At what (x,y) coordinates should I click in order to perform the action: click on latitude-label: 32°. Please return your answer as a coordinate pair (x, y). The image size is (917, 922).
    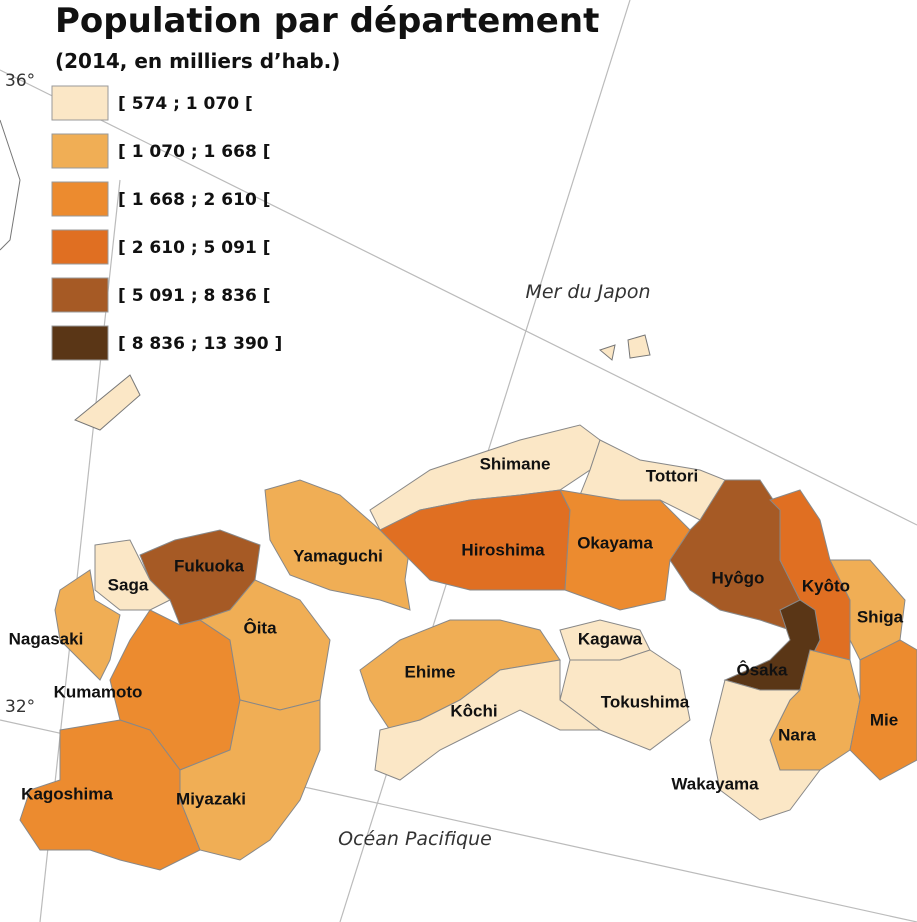
    Looking at the image, I should click on (20, 707).